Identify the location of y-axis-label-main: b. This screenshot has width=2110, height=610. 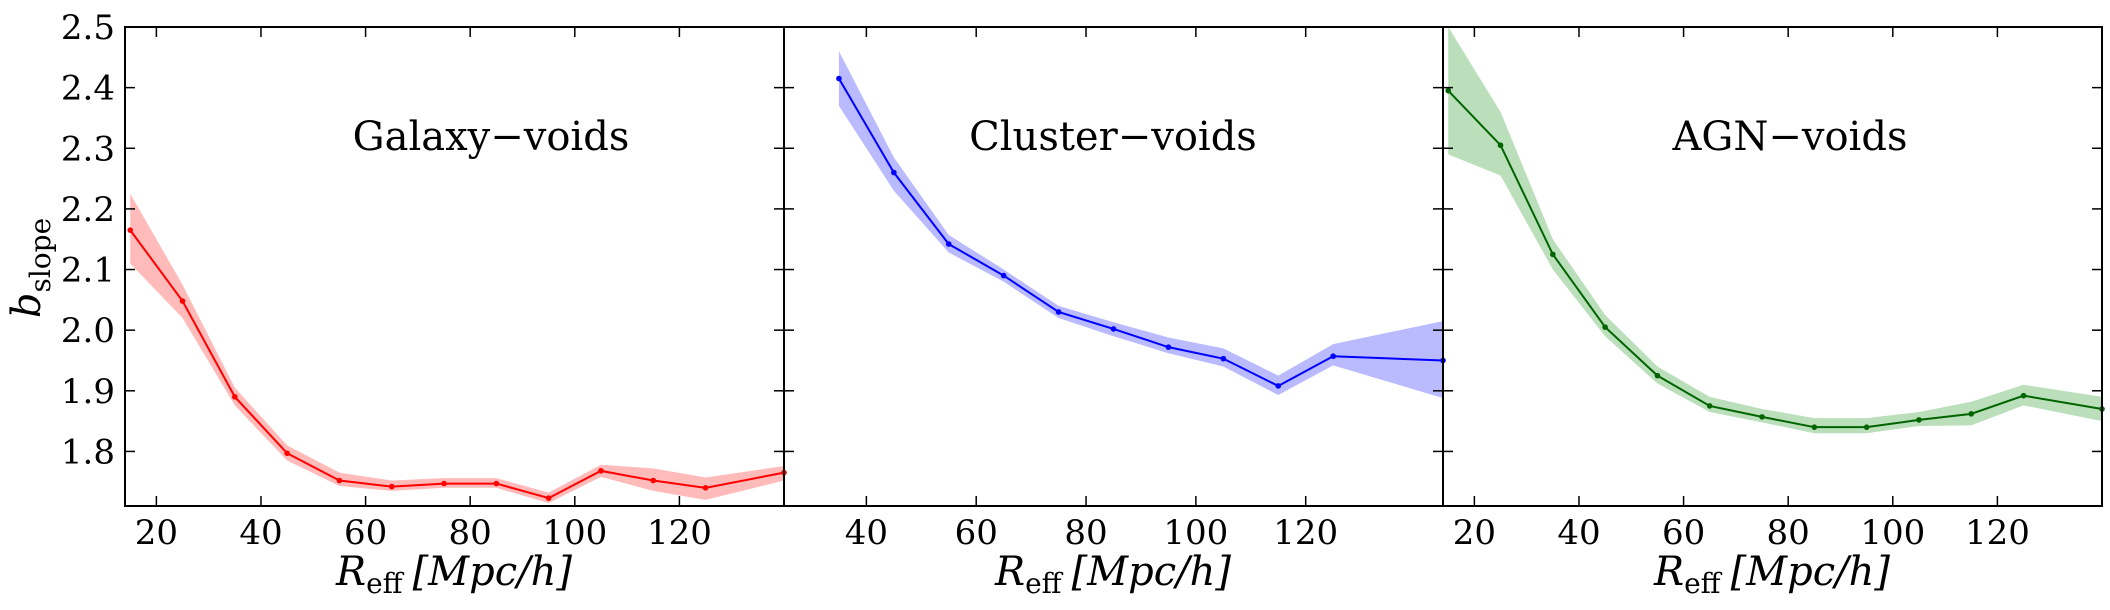
(27, 306).